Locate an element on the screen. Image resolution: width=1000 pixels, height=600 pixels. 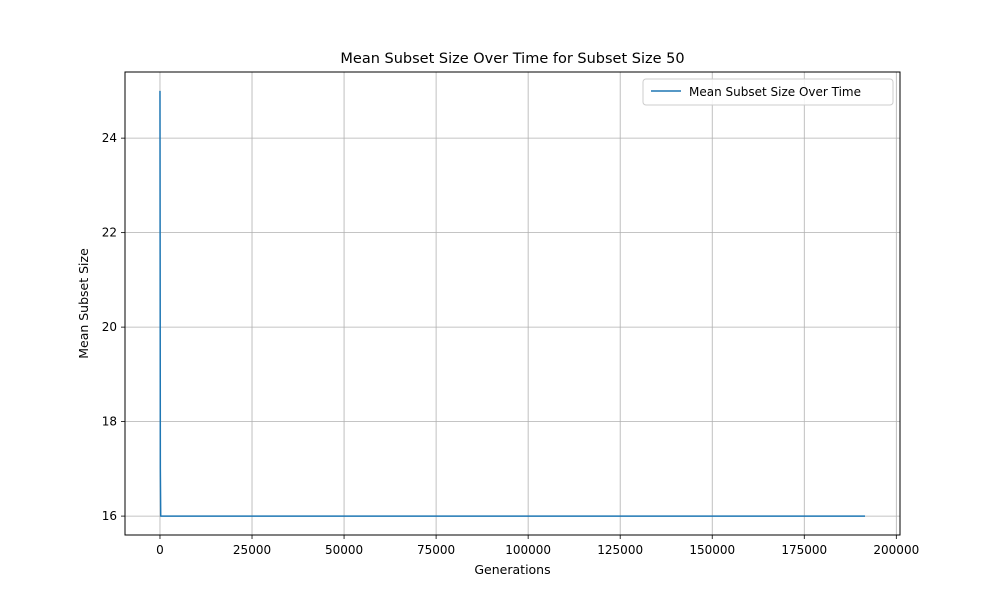
x-tick-label: 100000 is located at coordinates (528, 550).